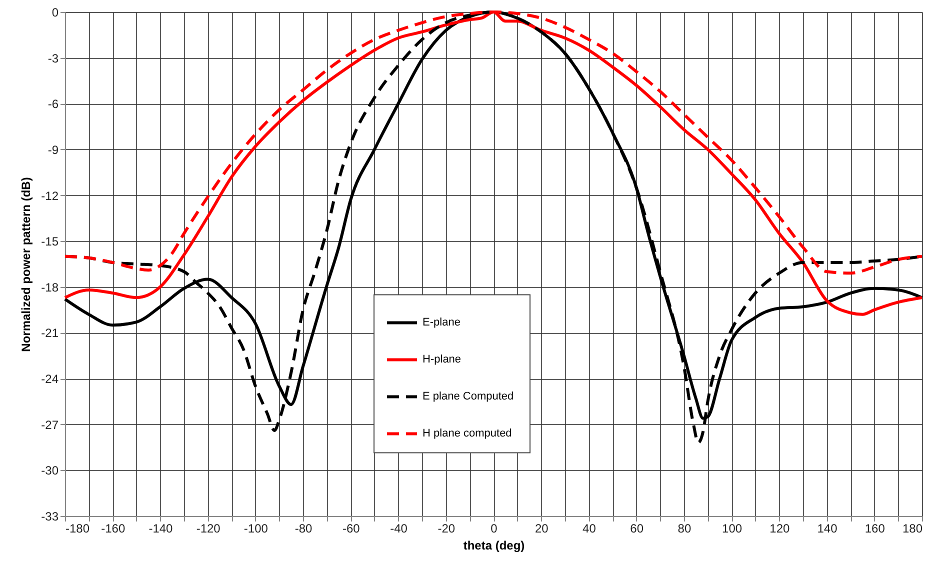 The width and height of the screenshot is (937, 569). I want to click on x-tick-label: 0, so click(494, 529).